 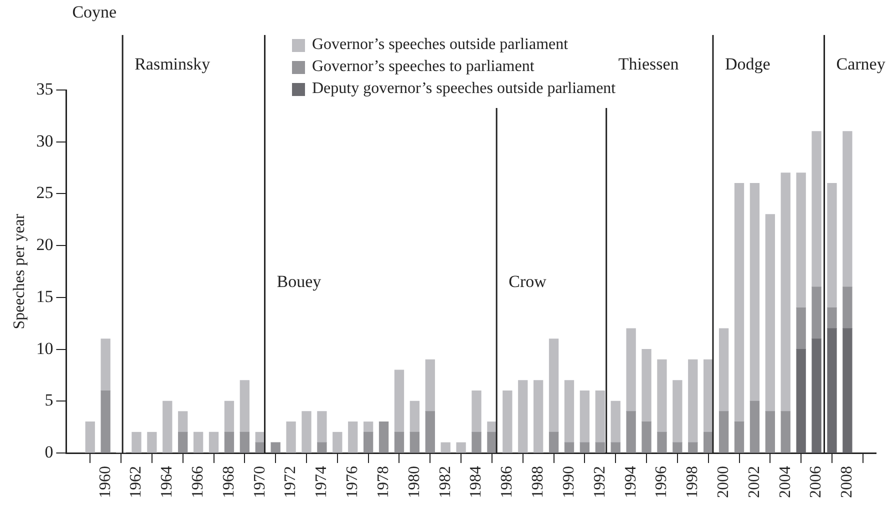 What do you see at coordinates (538, 482) in the screenshot?
I see `x-tick-label: 1988` at bounding box center [538, 482].